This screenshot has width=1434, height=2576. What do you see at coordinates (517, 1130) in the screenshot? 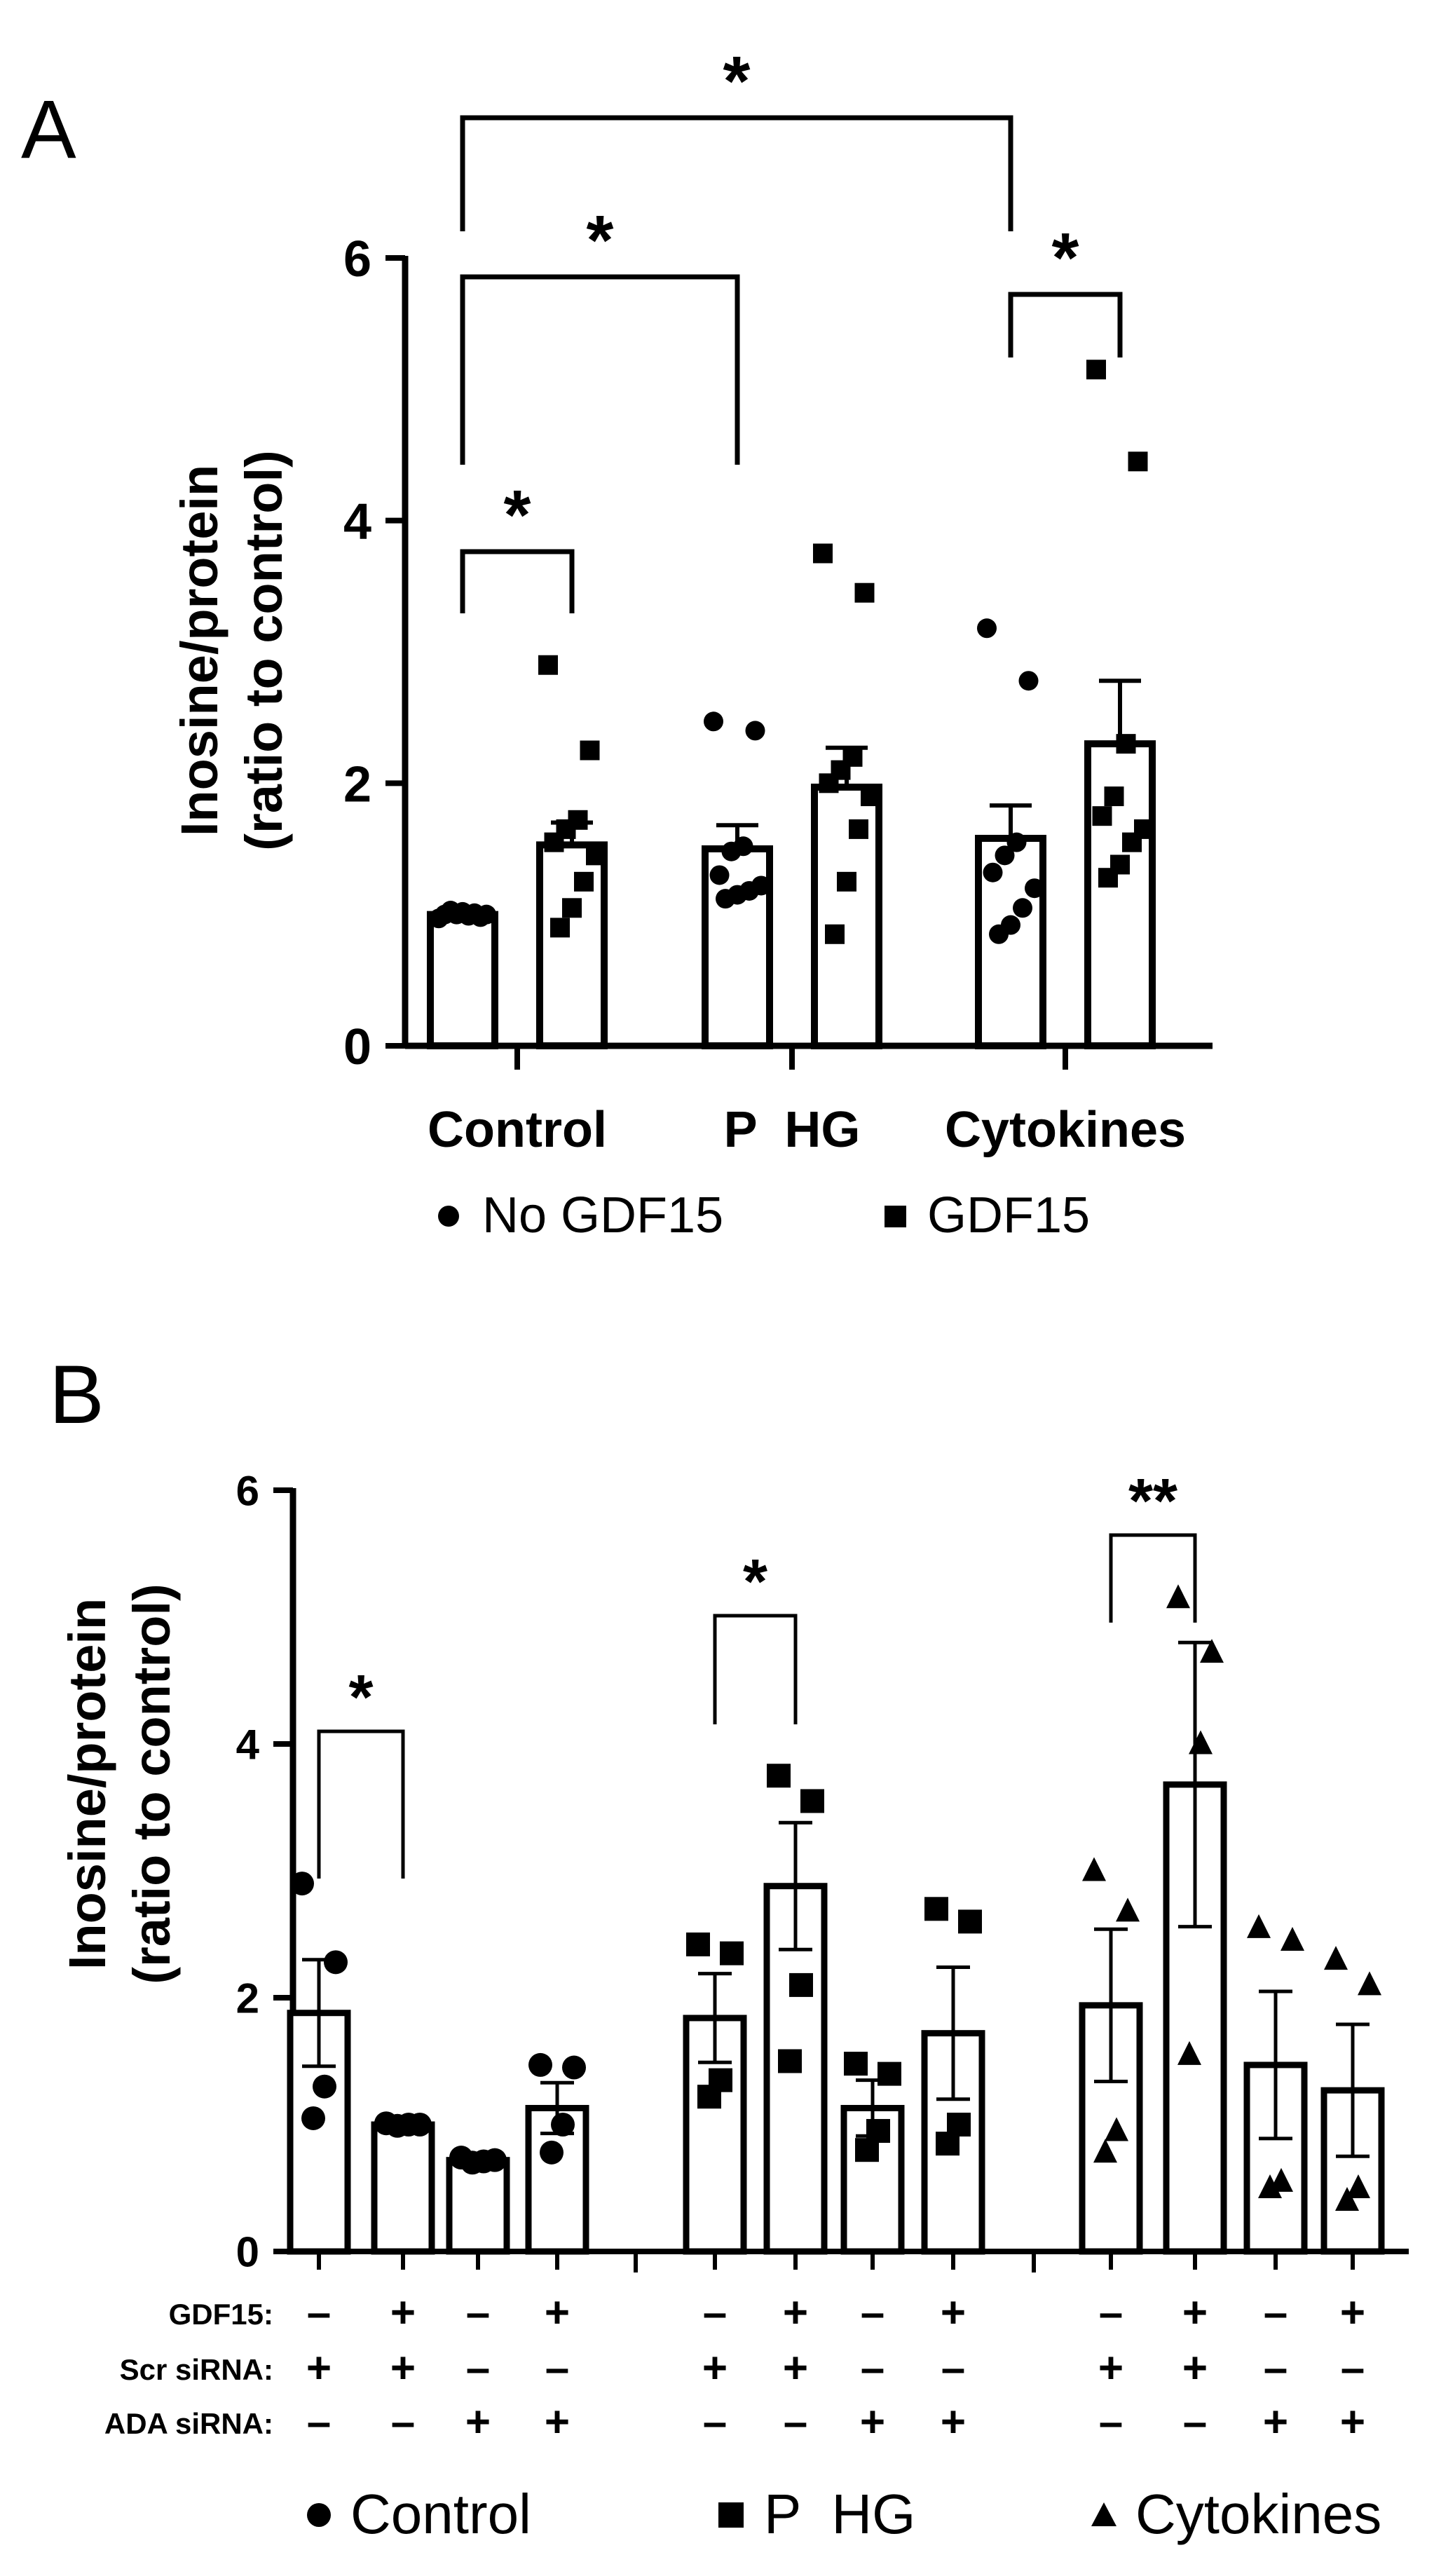
I see `x-group-label: Control` at bounding box center [517, 1130].